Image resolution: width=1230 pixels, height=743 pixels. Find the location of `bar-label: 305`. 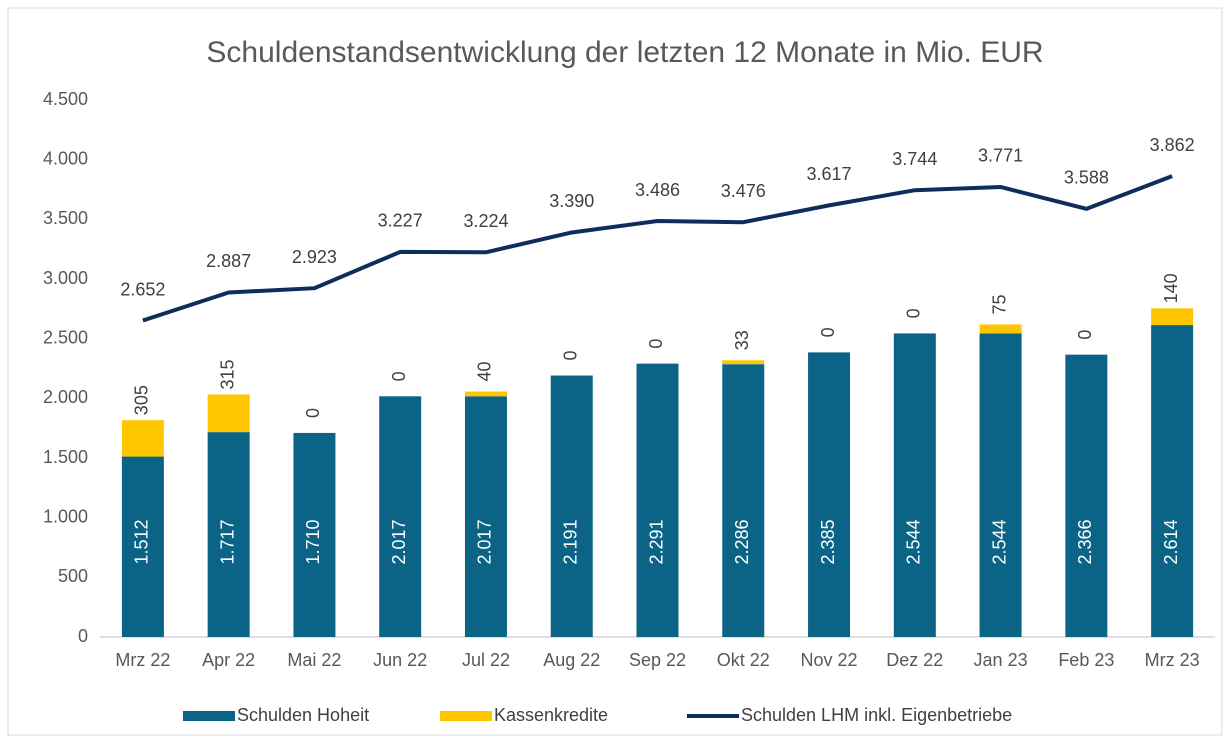

bar-label: 305 is located at coordinates (142, 400).